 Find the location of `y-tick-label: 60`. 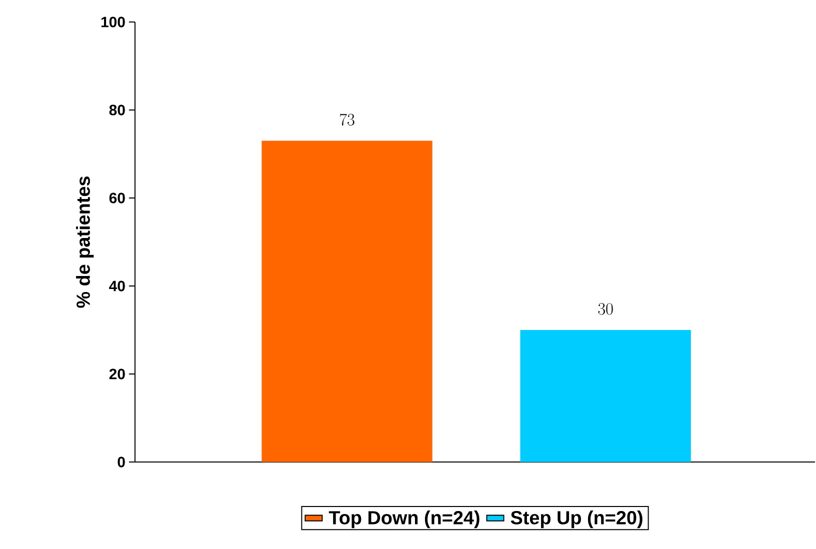

y-tick-label: 60 is located at coordinates (117, 198).